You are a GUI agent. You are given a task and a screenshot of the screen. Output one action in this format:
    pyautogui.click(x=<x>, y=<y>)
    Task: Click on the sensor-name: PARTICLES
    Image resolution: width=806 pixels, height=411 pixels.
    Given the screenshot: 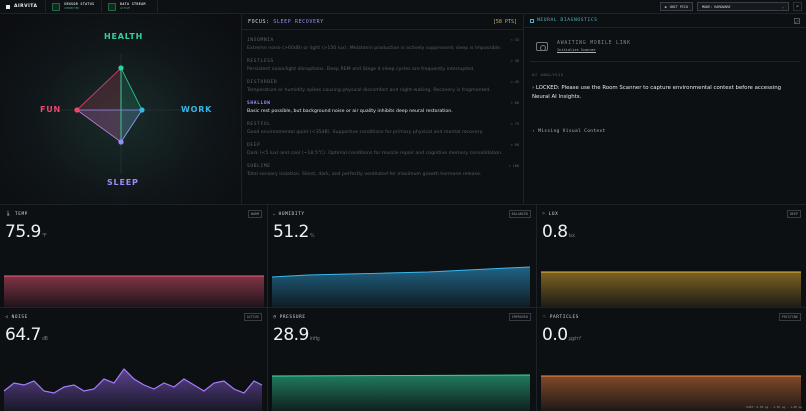 What is the action you would take?
    pyautogui.click(x=564, y=317)
    